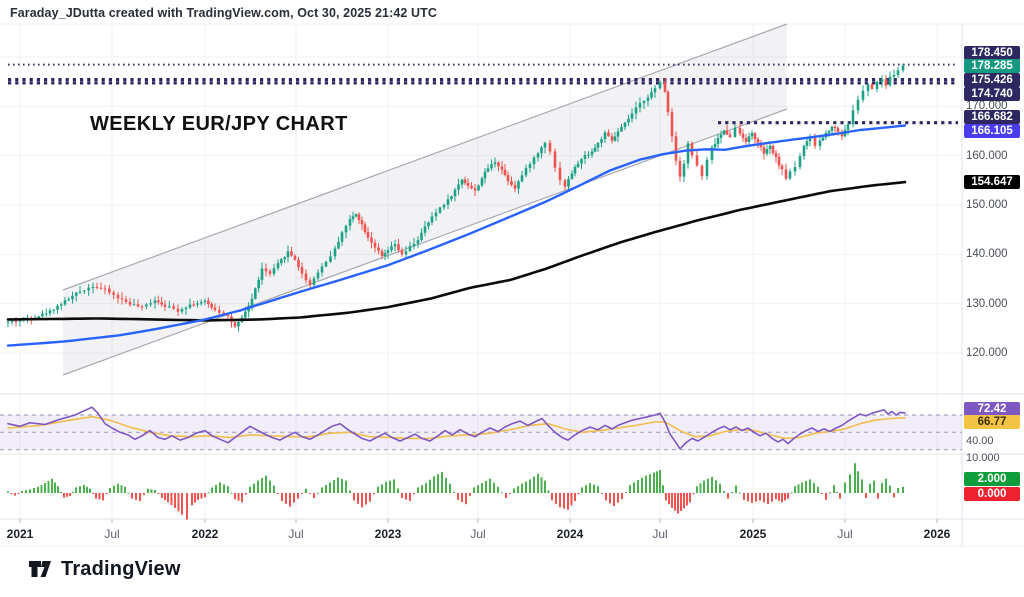  I want to click on tradingview-logo-icon, so click(40, 569).